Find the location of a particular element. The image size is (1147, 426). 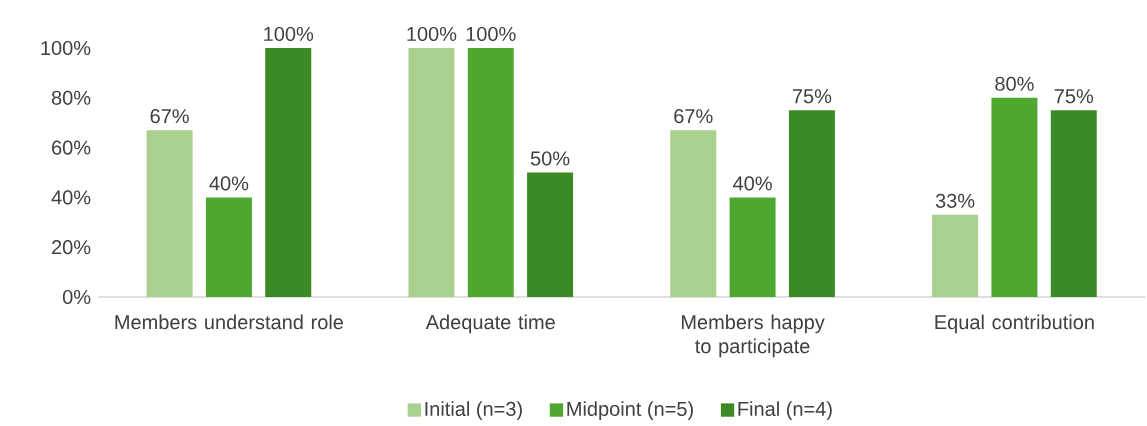

legend-label: Midpoint (n=5) is located at coordinates (630, 410).